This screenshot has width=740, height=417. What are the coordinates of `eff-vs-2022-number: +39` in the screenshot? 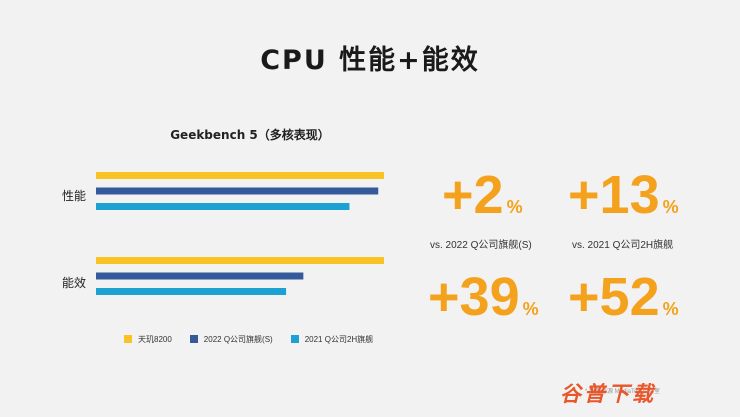 It's located at (474, 297).